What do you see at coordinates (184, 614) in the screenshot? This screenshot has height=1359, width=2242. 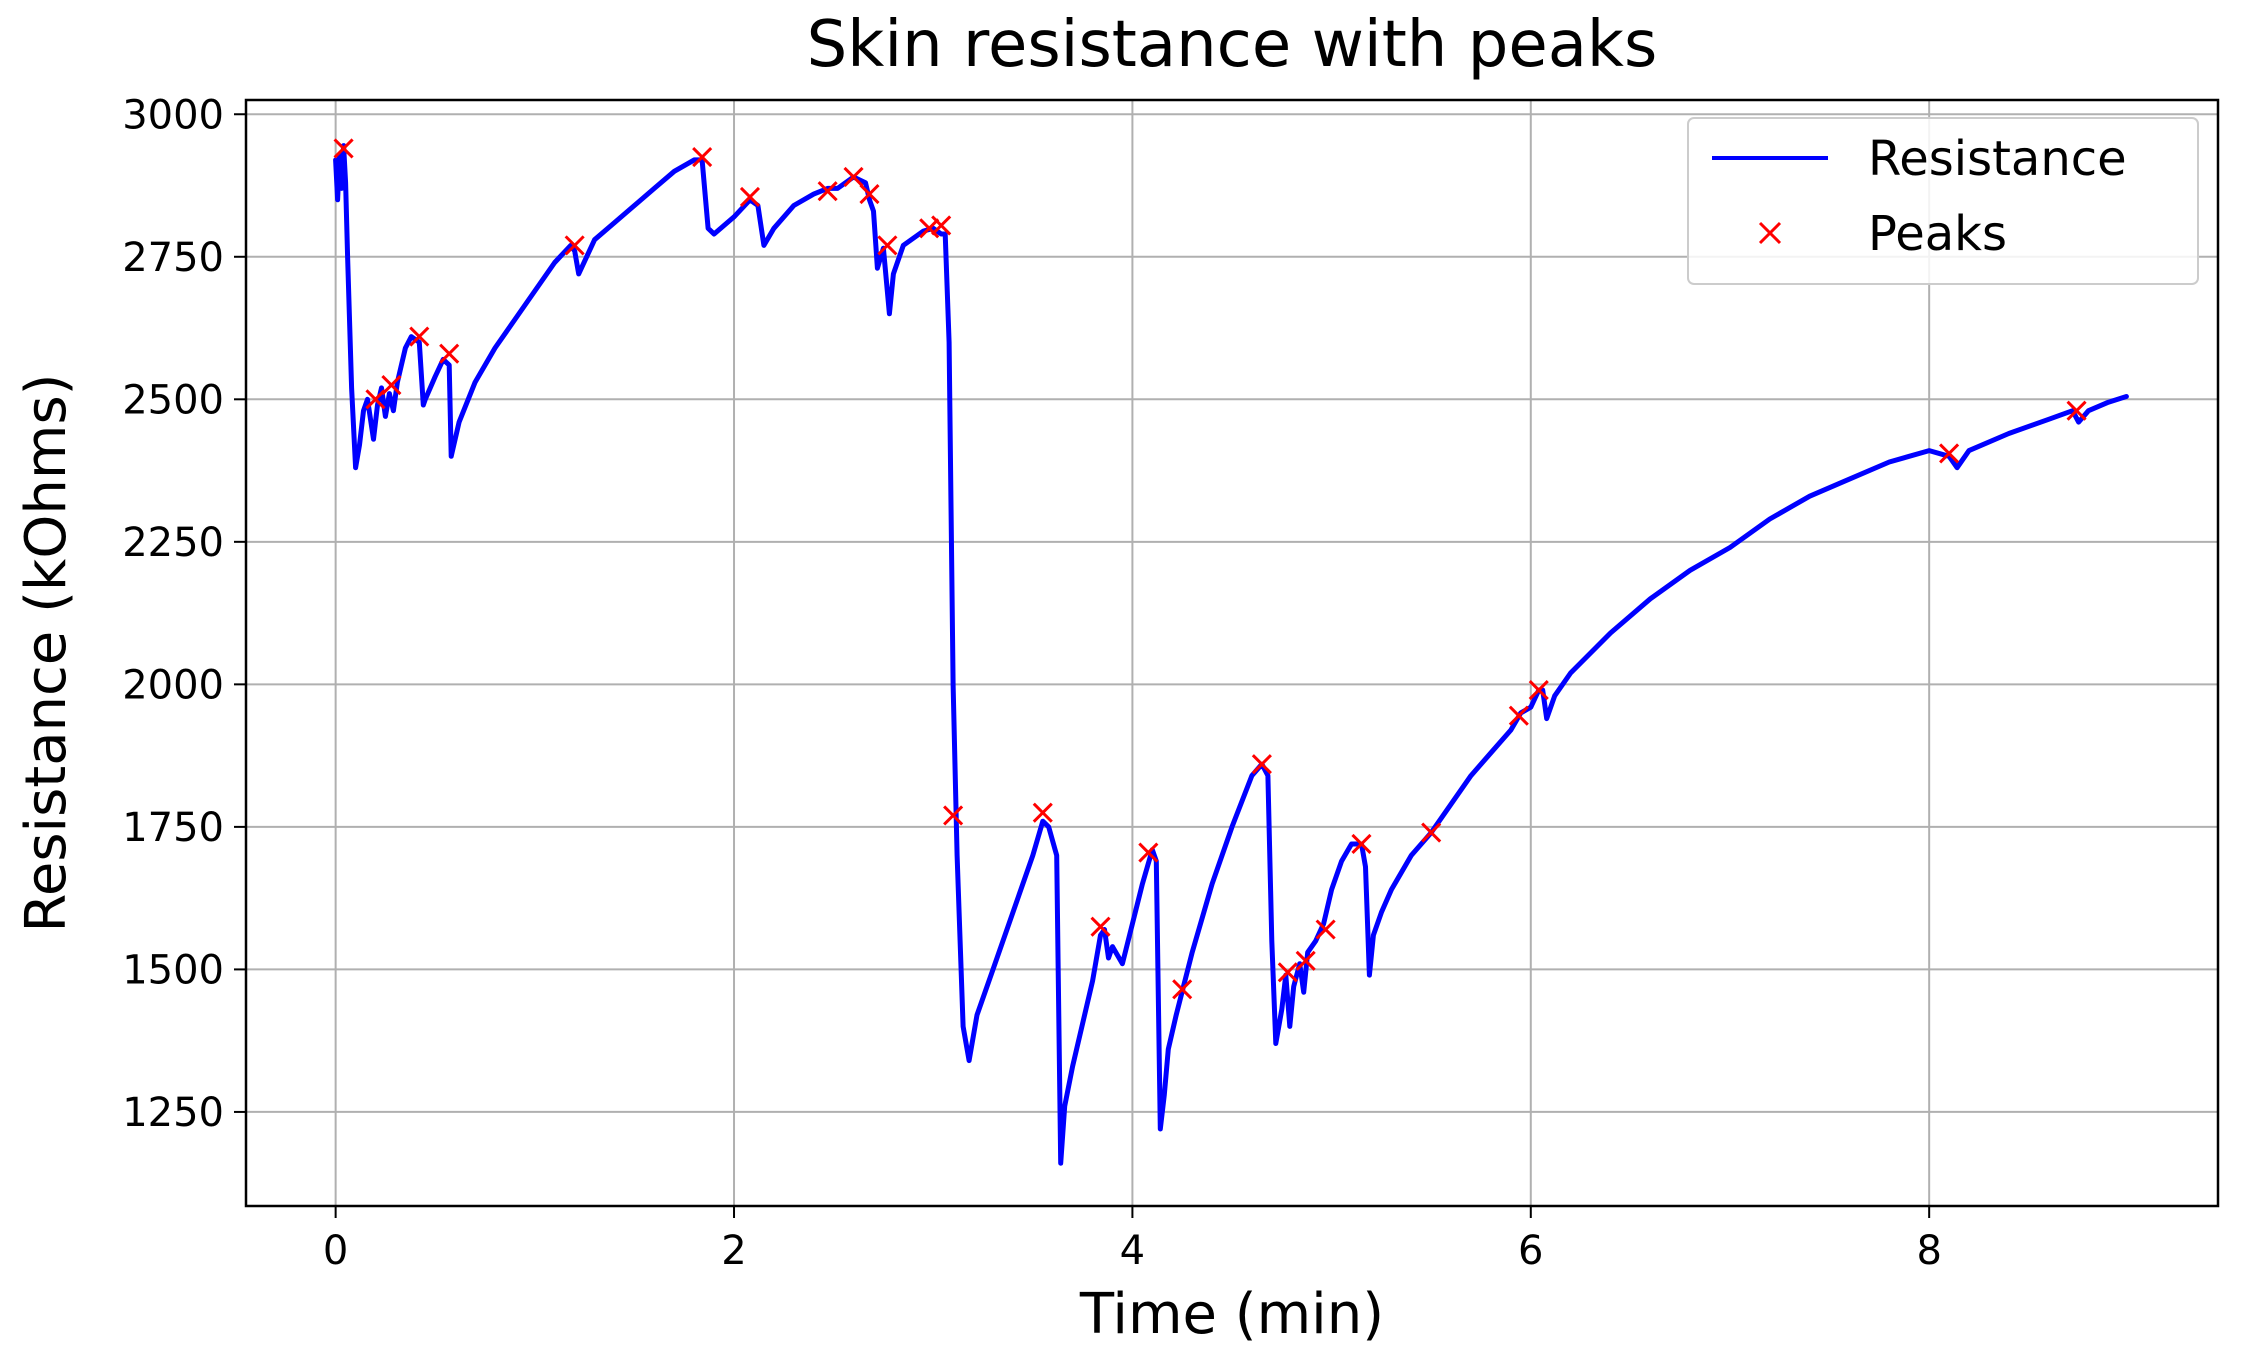 I see `y-axis-ticks: 1250 1500 1750 2000 2250 2500 2750 3000` at bounding box center [184, 614].